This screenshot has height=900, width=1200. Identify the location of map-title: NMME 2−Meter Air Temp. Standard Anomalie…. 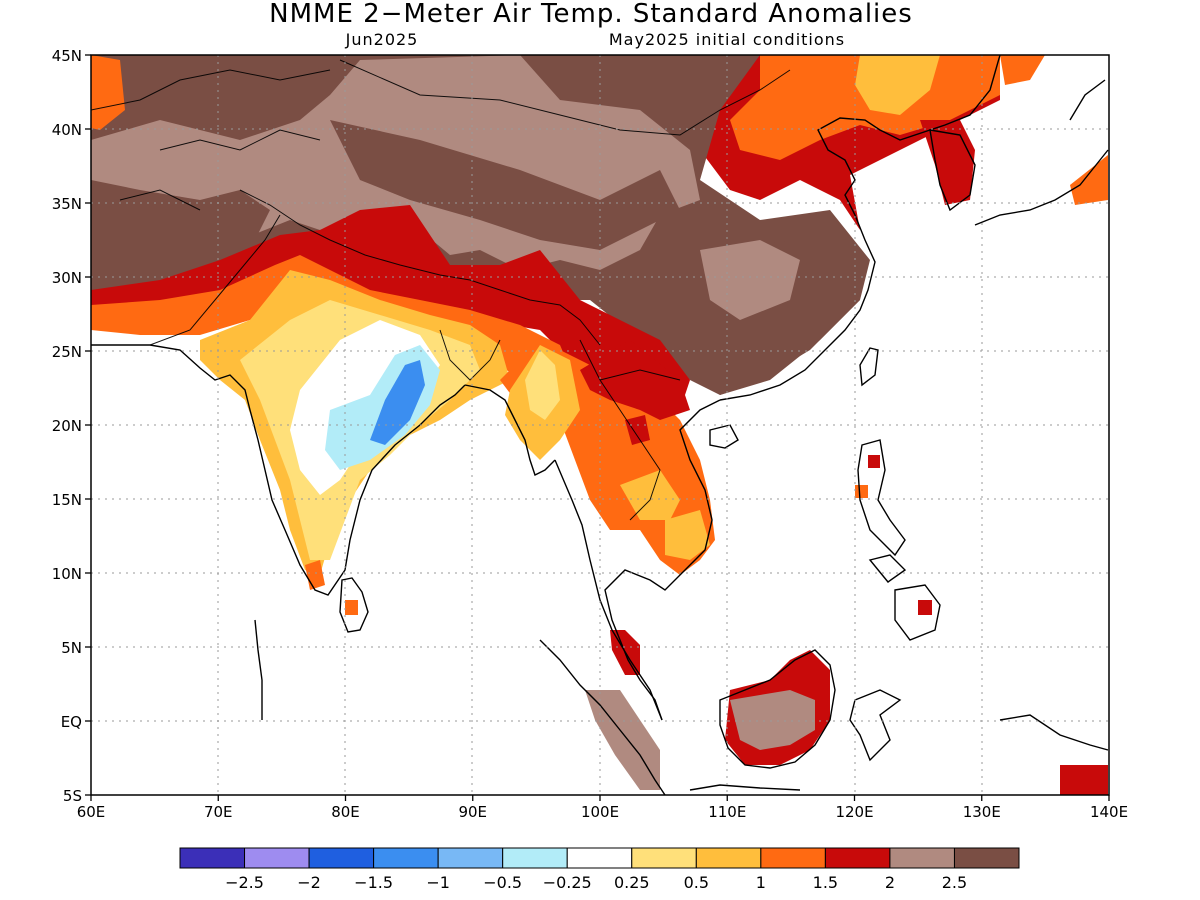
(591, 14).